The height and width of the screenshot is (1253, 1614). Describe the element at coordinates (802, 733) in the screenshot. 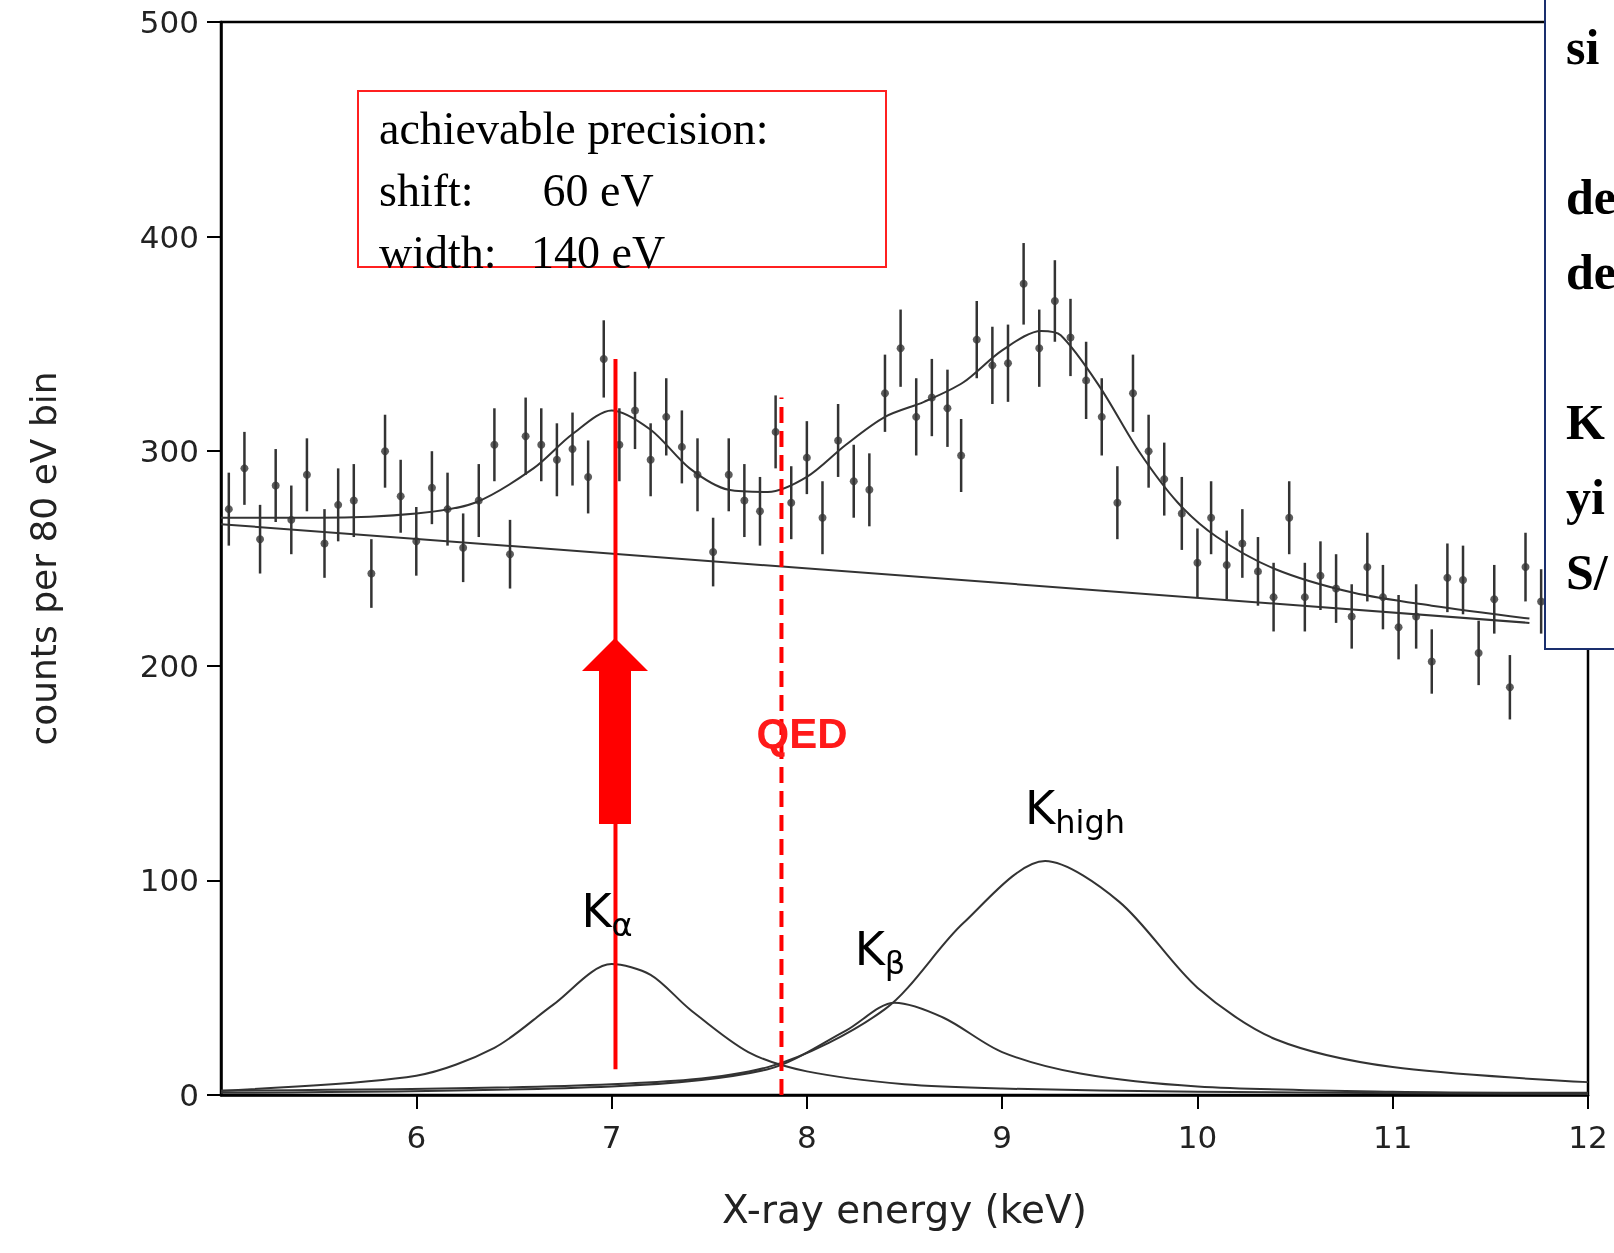

I see `annotation: QED` at that location.